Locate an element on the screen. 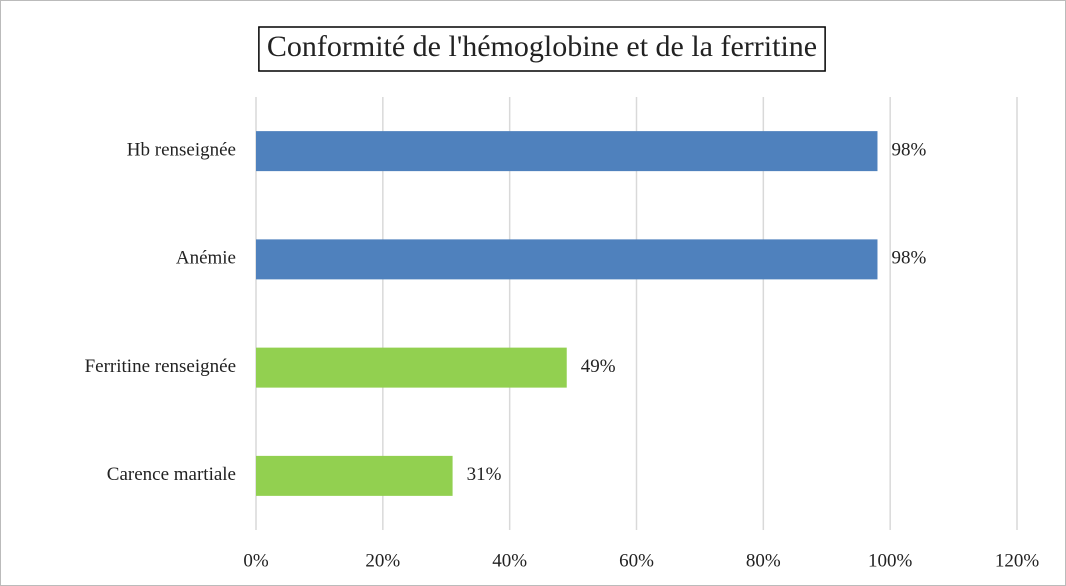 The height and width of the screenshot is (586, 1066). x-tick-label: 20% is located at coordinates (382, 560).